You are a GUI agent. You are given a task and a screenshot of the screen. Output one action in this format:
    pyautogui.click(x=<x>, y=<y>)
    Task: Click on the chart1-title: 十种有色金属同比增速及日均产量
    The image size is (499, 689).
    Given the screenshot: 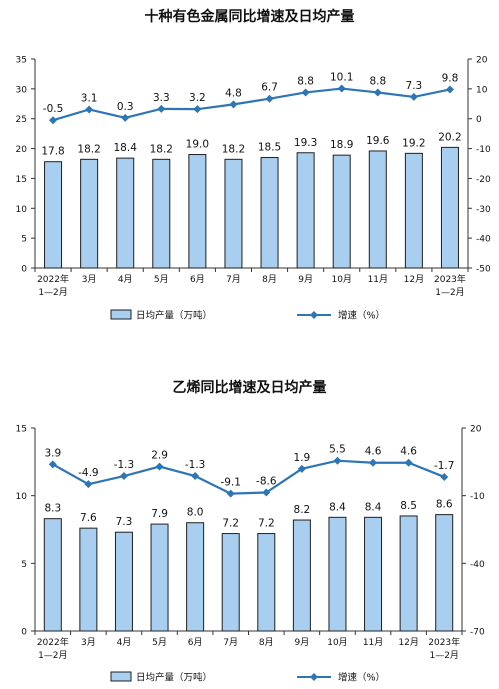 What is the action you would take?
    pyautogui.click(x=249, y=17)
    